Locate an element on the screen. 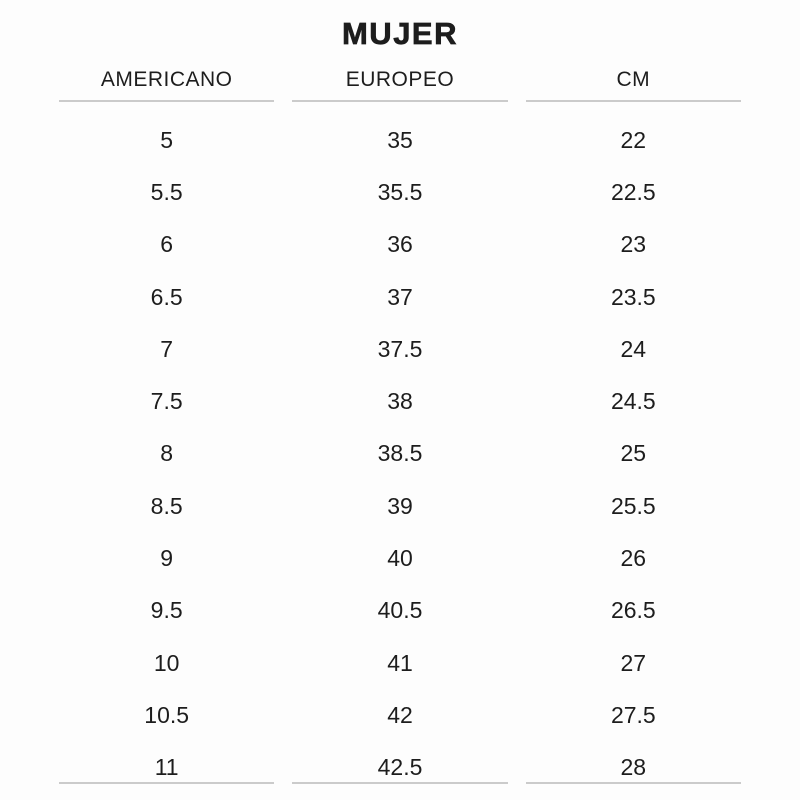 The height and width of the screenshot is (800, 800). table-header-row: AMERICANO EUROPEO CM is located at coordinates (400, 80).